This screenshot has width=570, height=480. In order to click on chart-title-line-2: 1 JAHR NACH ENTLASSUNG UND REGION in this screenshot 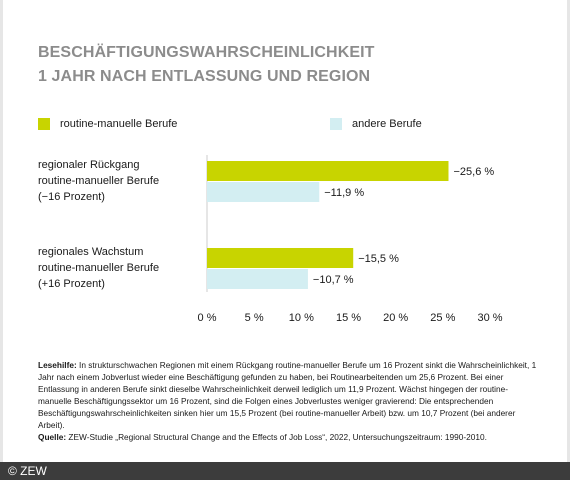, I will do `click(204, 76)`.